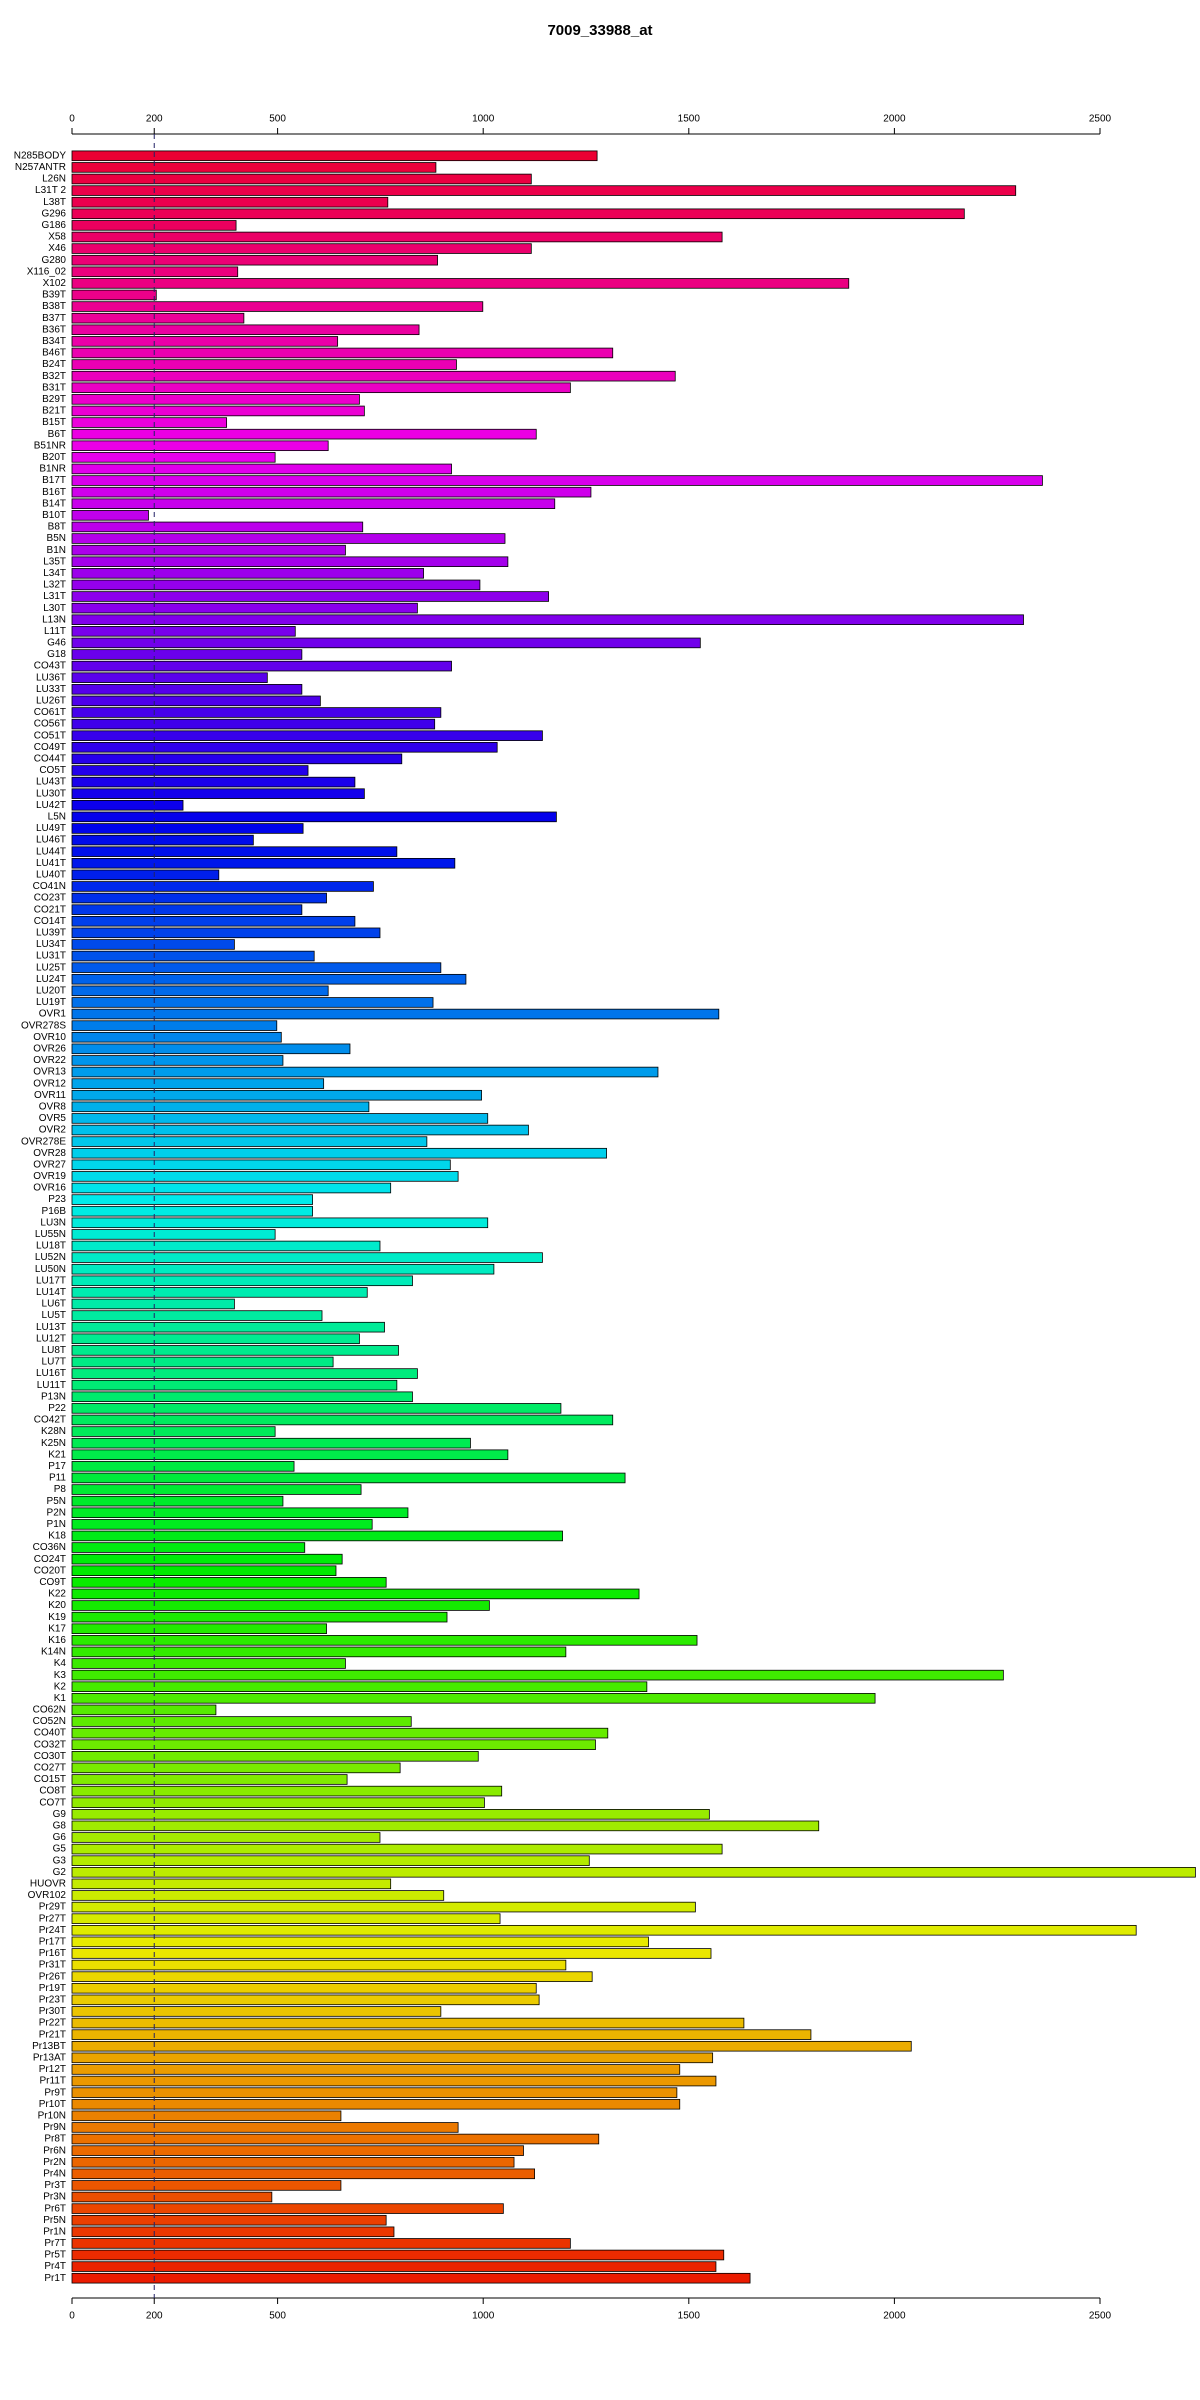 This screenshot has width=1200, height=2400. I want to click on y-tick-label: Pr29T, so click(52, 1907).